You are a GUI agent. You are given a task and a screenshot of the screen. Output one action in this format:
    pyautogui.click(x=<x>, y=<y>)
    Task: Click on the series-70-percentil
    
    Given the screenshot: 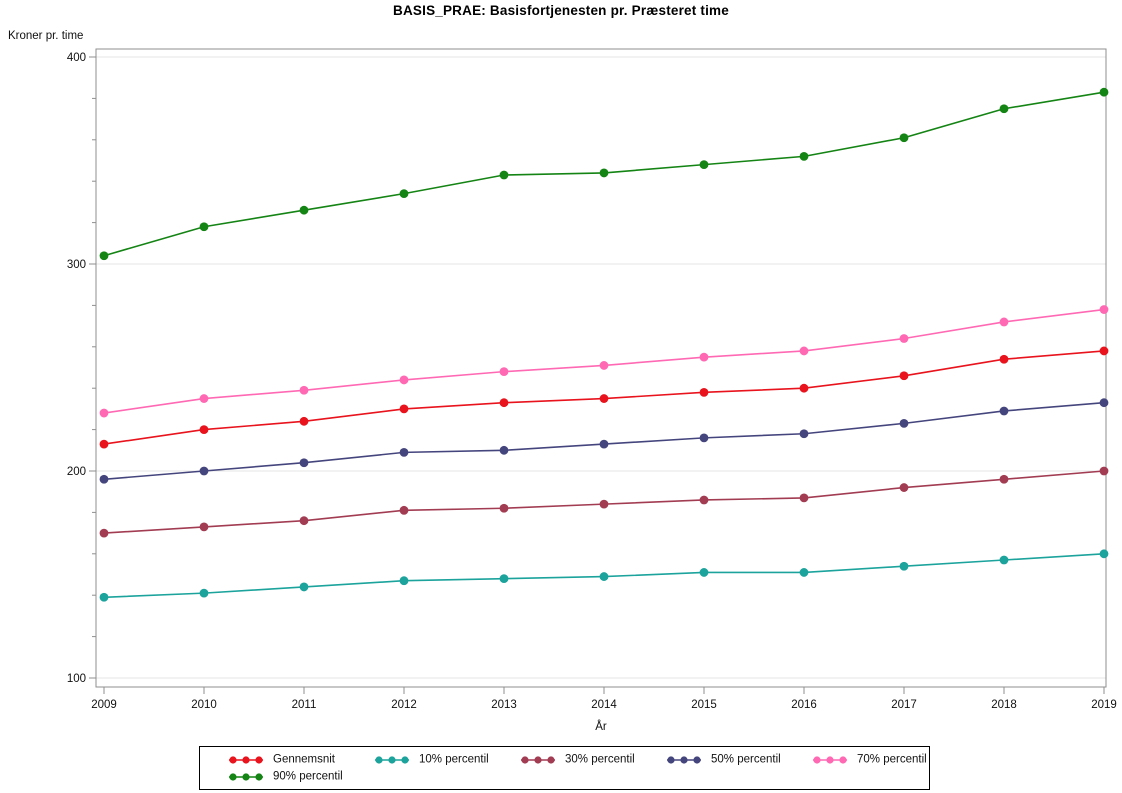 What is the action you would take?
    pyautogui.click(x=604, y=361)
    